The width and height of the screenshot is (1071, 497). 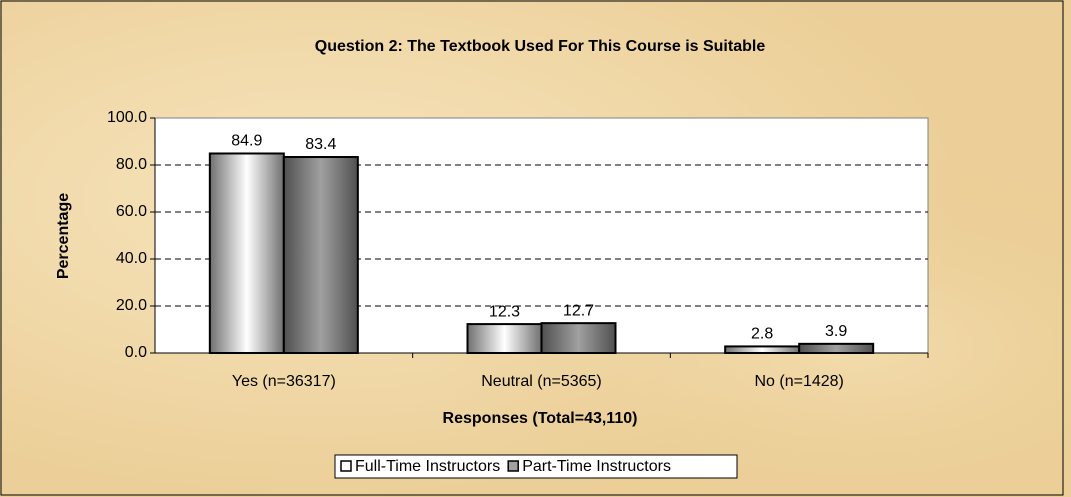 What do you see at coordinates (578, 310) in the screenshot?
I see `data-label: 12.7` at bounding box center [578, 310].